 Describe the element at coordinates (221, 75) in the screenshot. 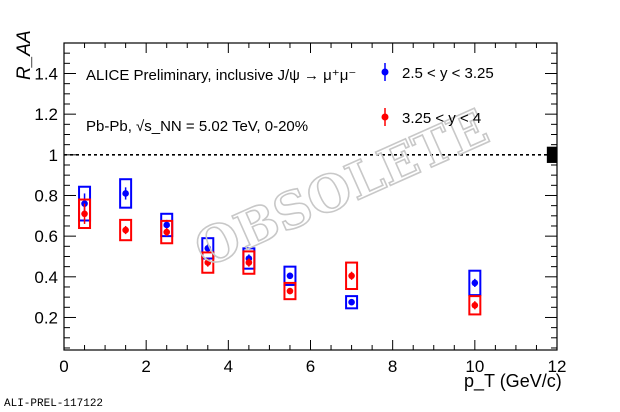

I see `annotation-experiment: ALICE Preliminary, inclusive J/ψ → μ⁺μ⁻` at that location.